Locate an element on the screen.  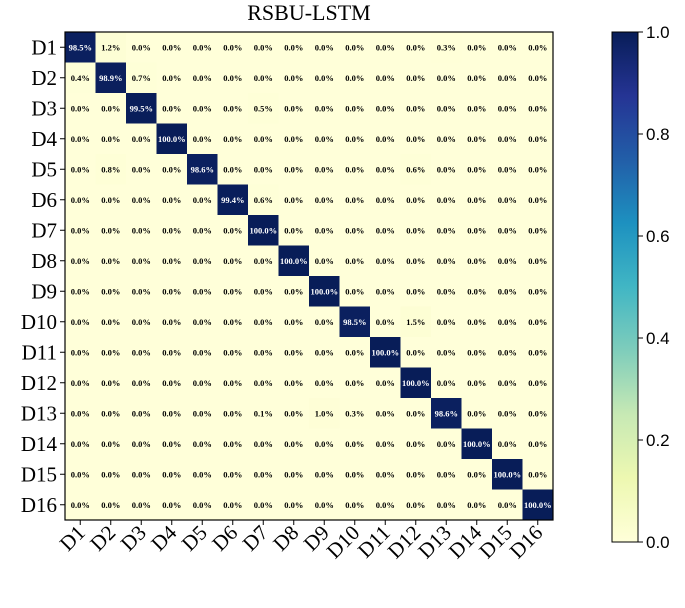
cell-value-label: 98.6% is located at coordinates (202, 169).